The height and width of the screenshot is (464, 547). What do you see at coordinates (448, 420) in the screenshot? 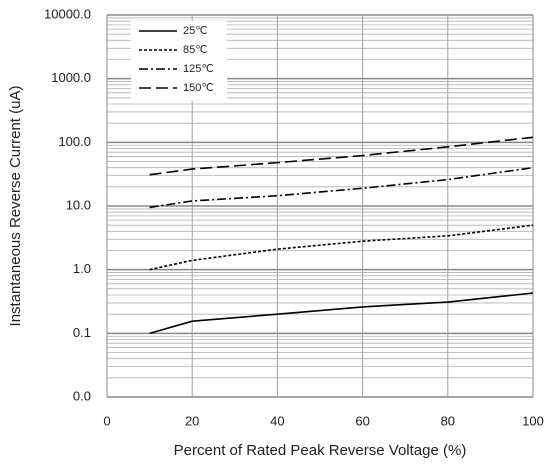
I see `x-tick-label: 80` at bounding box center [448, 420].